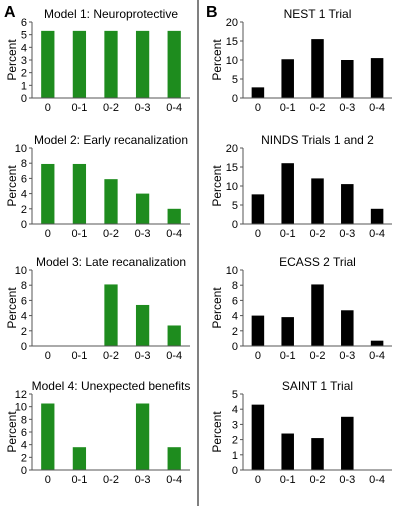  I want to click on chart-title: Model 4: Unexpected benefits, so click(111, 386).